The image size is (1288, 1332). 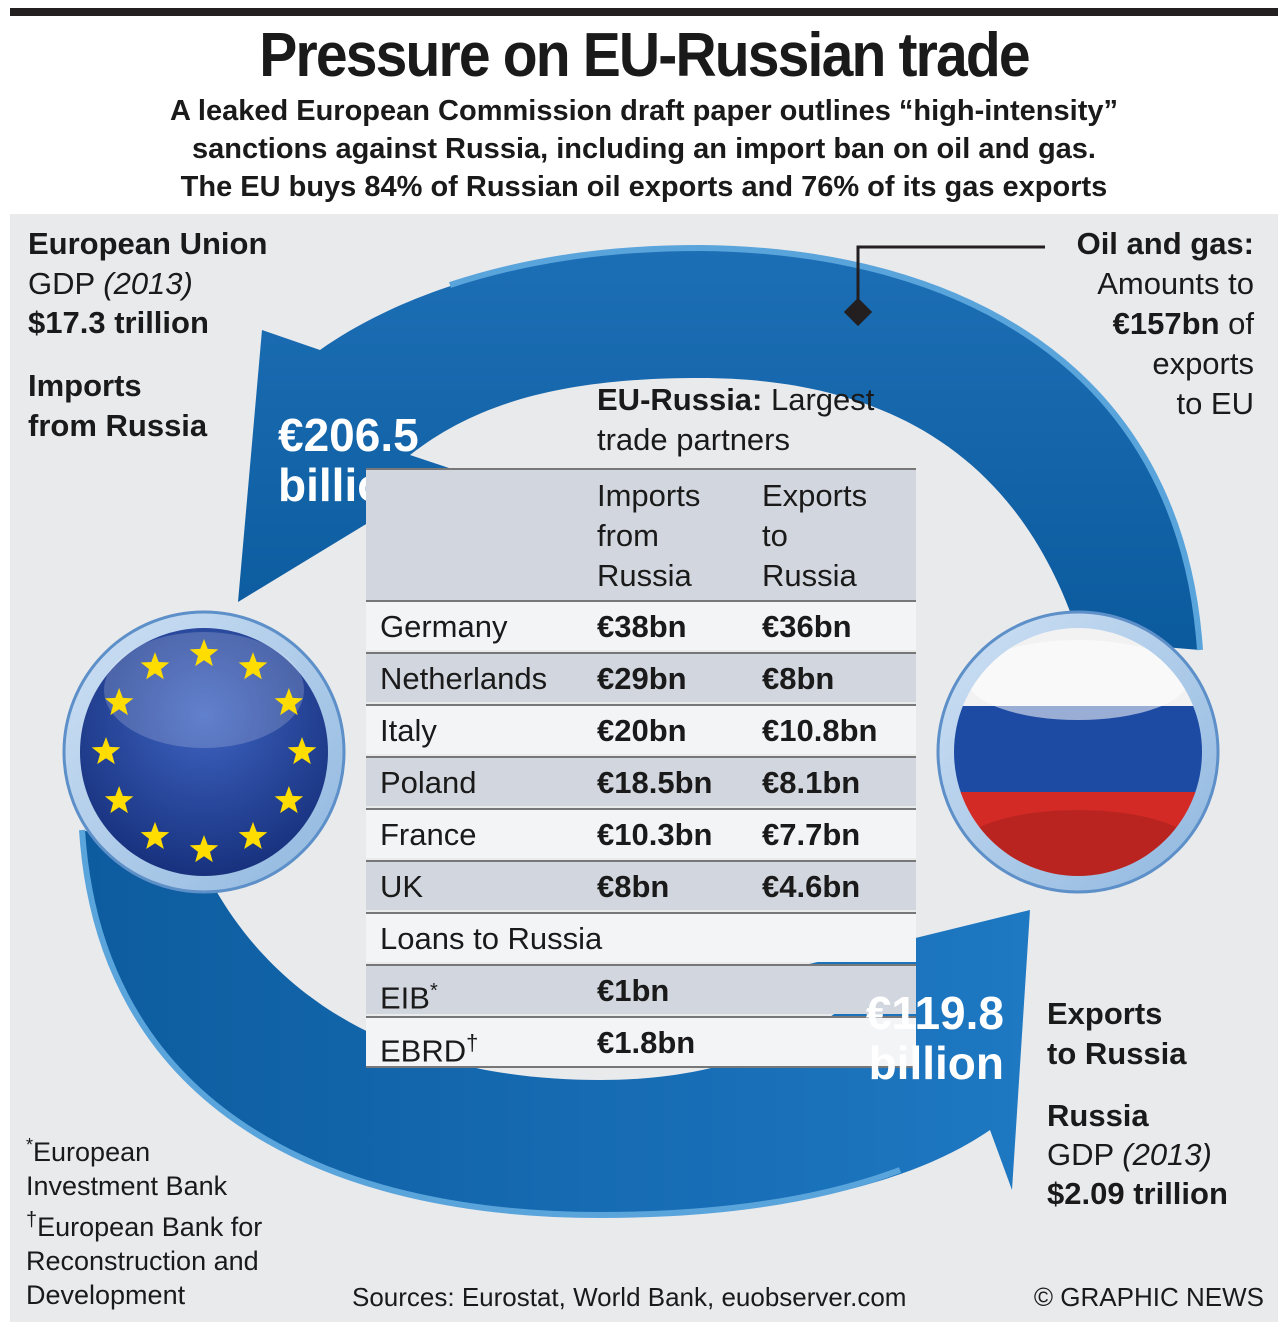 What do you see at coordinates (1137, 1193) in the screenshot?
I see `russia-gdp-value: $2.09 trillion` at bounding box center [1137, 1193].